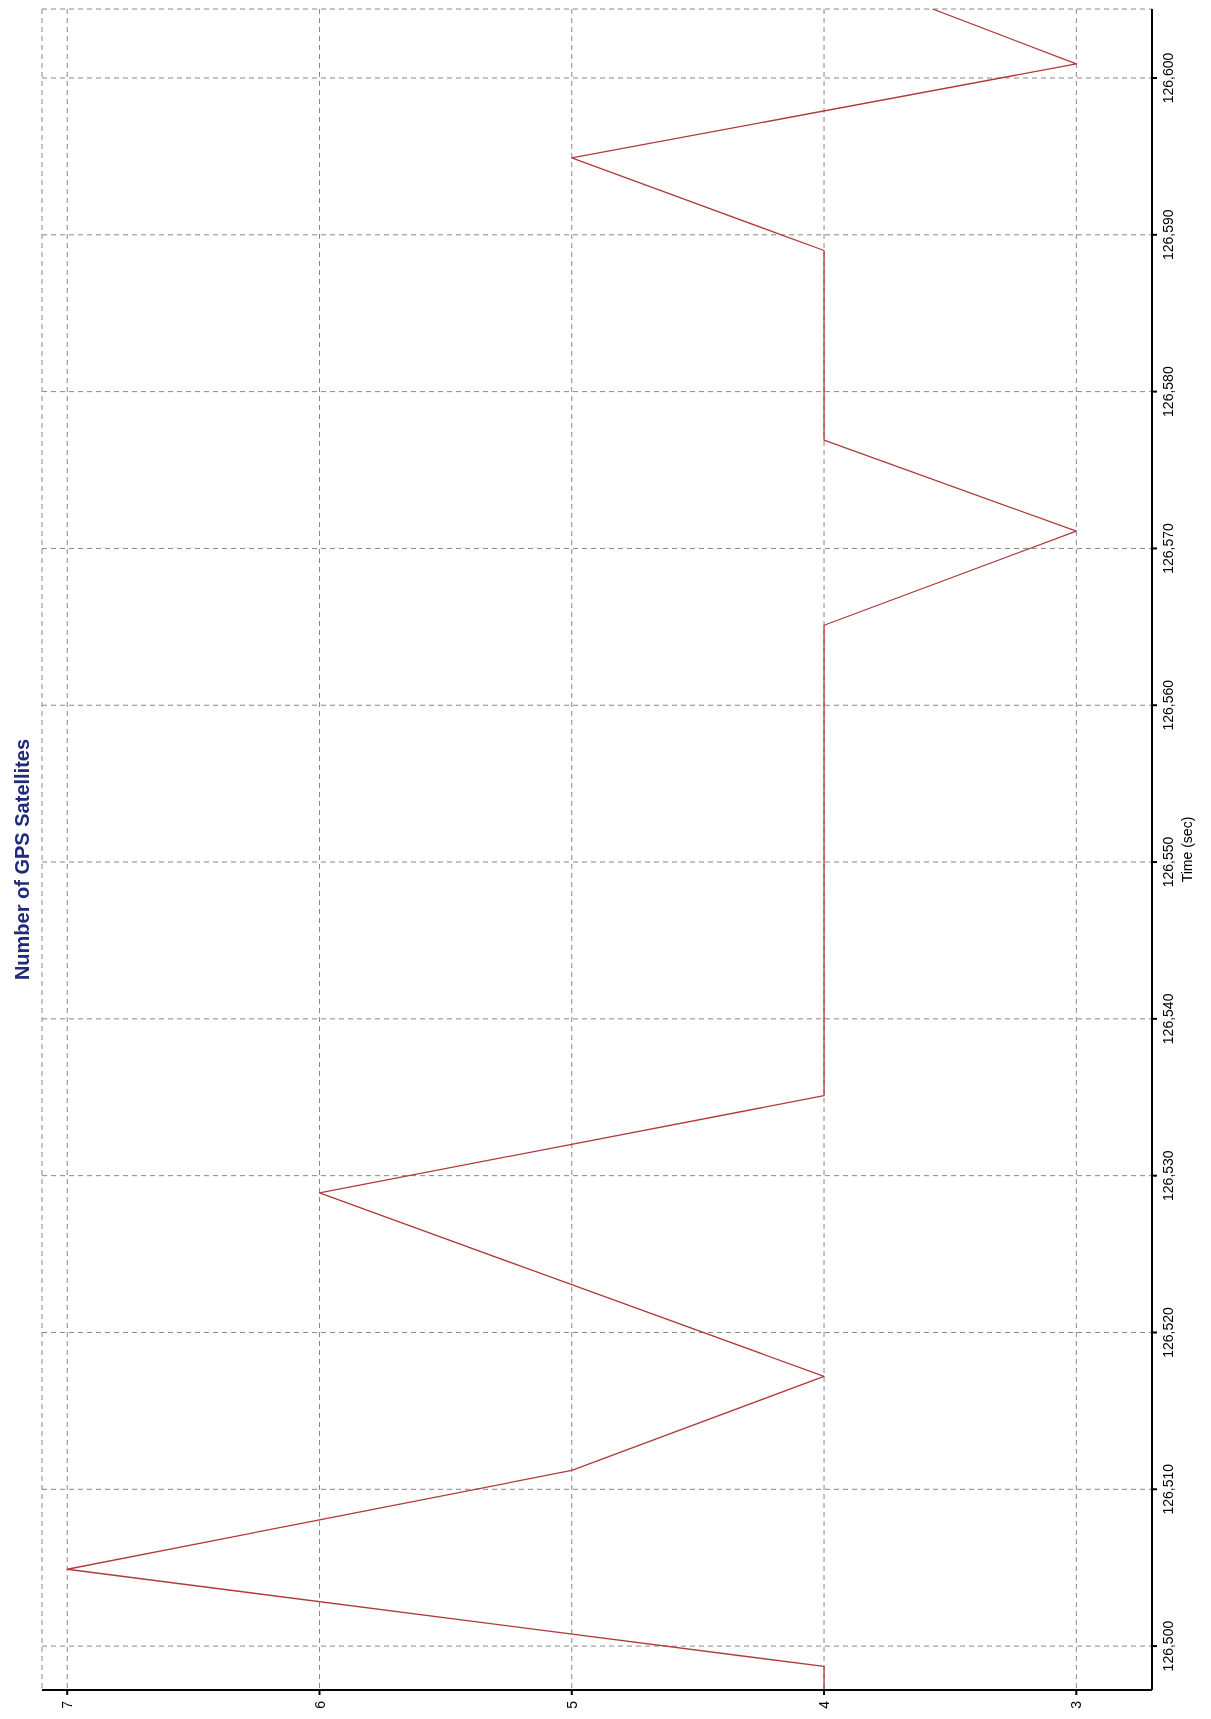 The height and width of the screenshot is (1719, 1211). What do you see at coordinates (67, 1704) in the screenshot?
I see `x-tick-label: 7` at bounding box center [67, 1704].